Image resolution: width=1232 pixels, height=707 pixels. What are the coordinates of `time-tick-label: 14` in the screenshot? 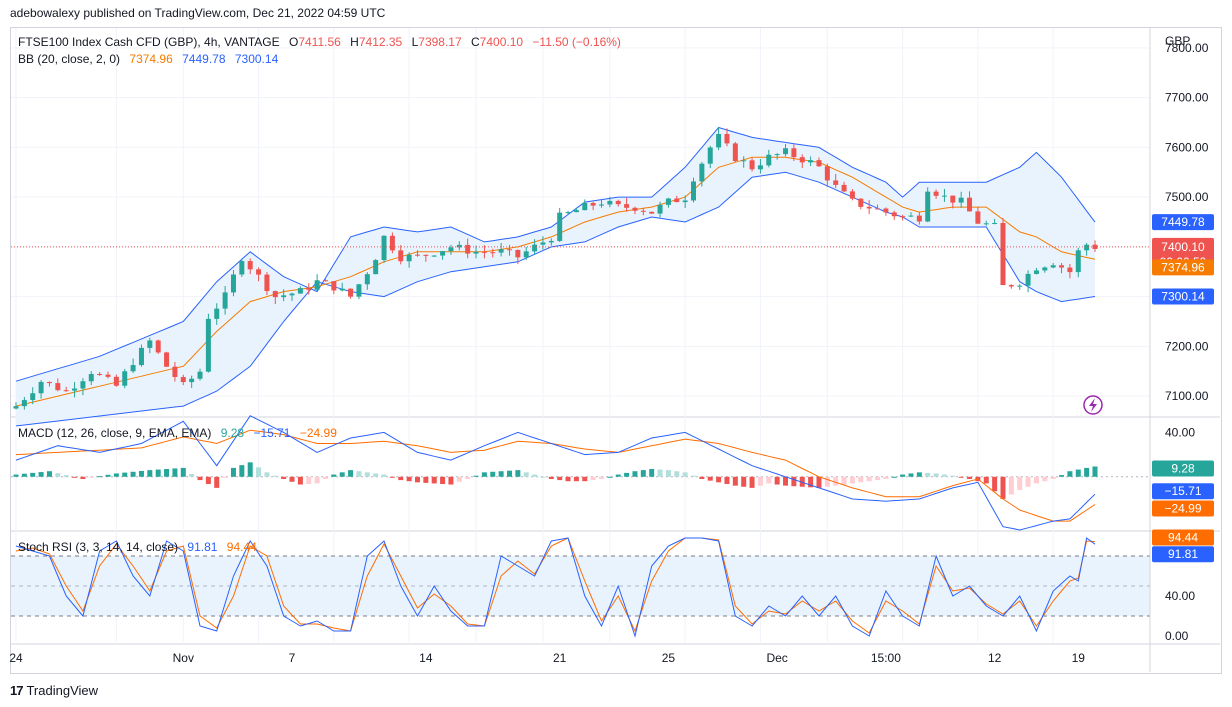 It's located at (426, 658).